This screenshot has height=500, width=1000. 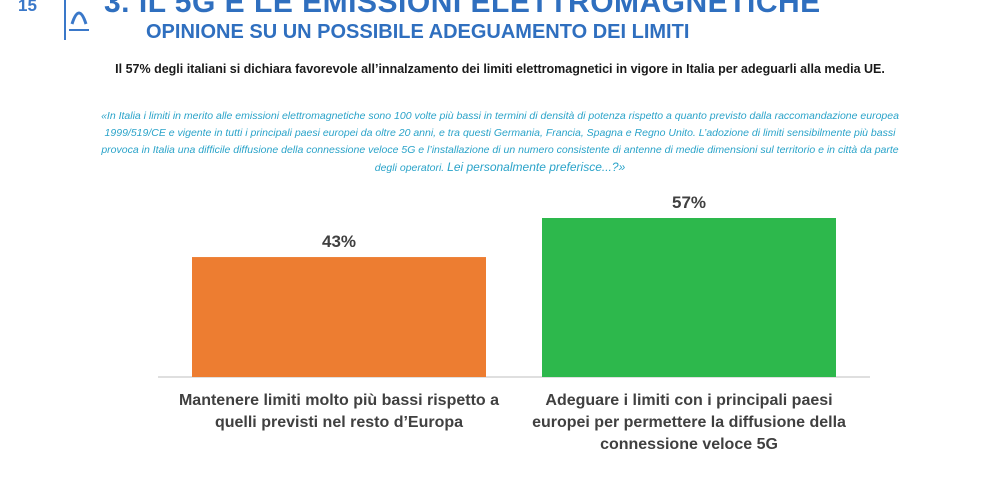 What do you see at coordinates (689, 202) in the screenshot?
I see `data-label: 57%` at bounding box center [689, 202].